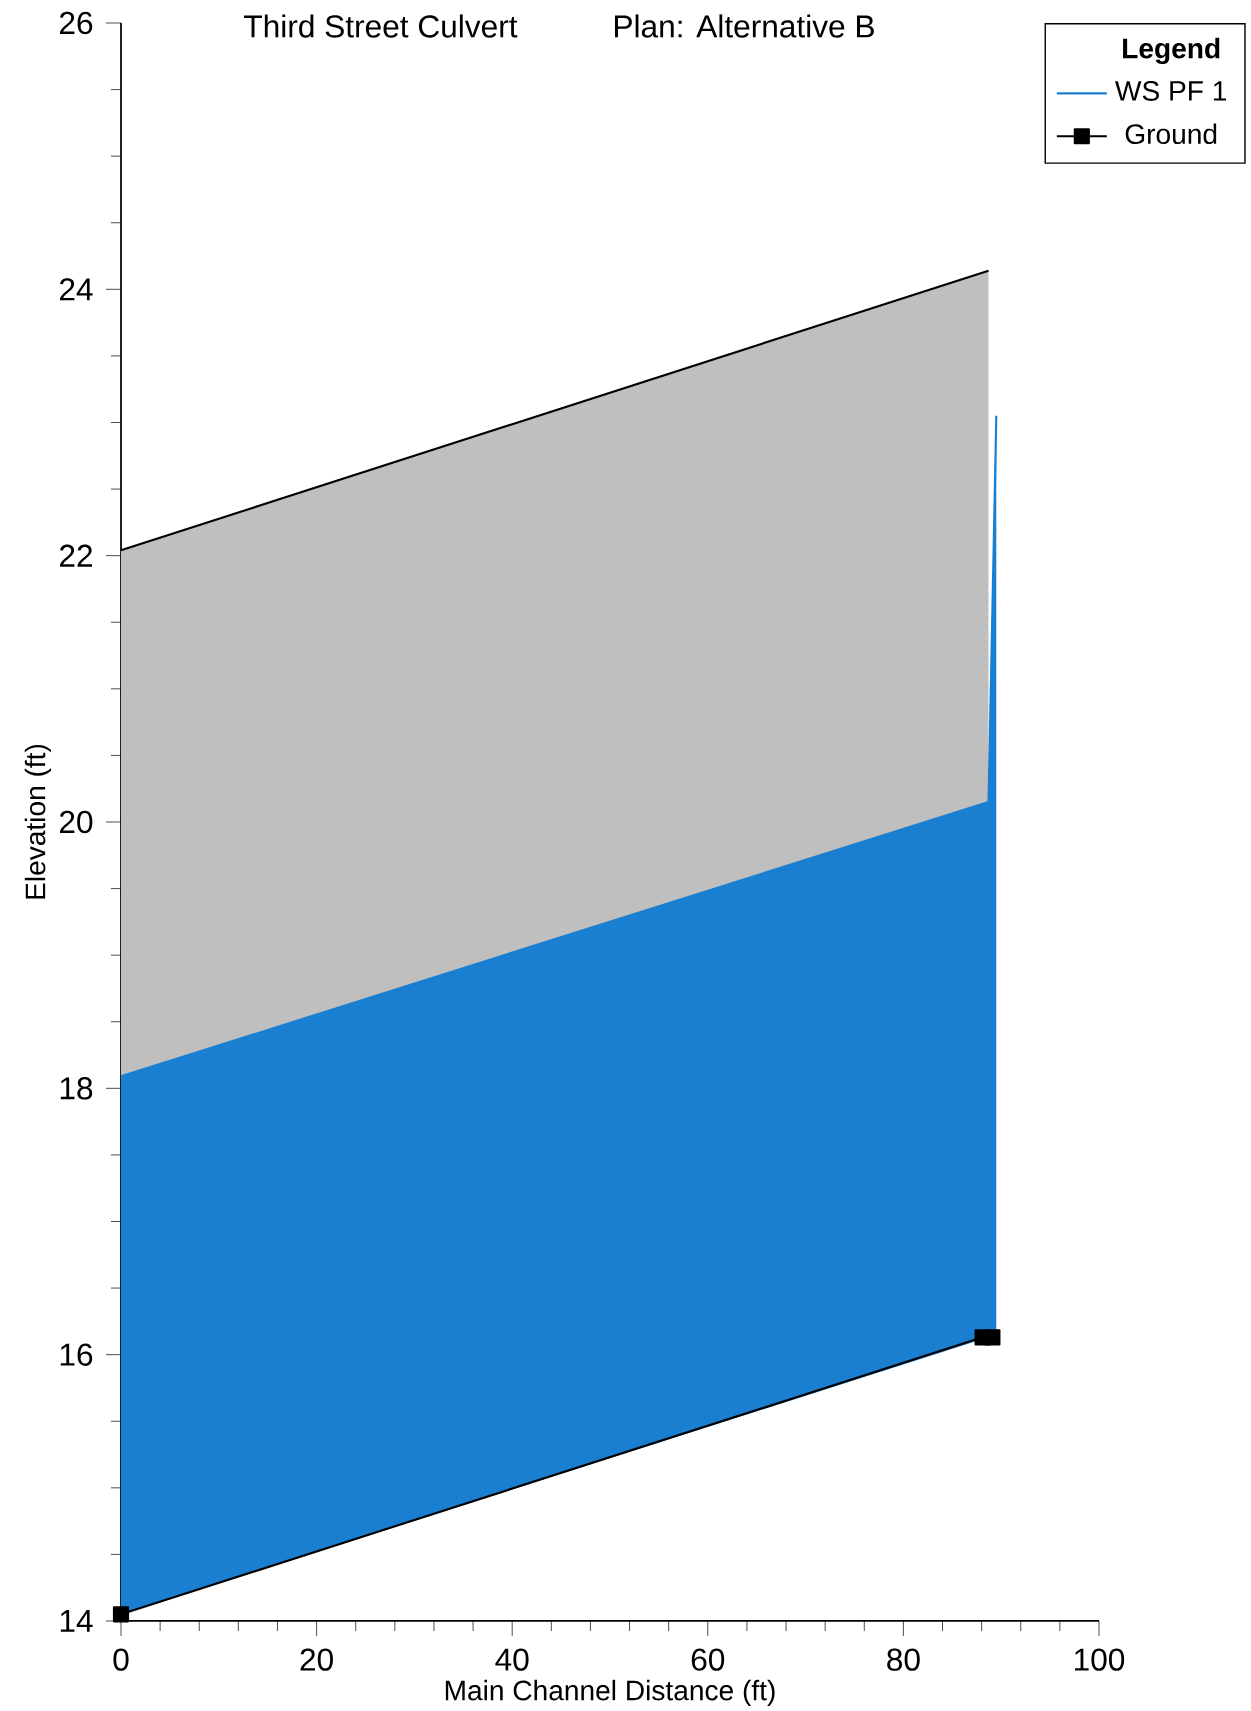 The width and height of the screenshot is (1251, 1711). I want to click on y-tick-label: 26, so click(76, 23).